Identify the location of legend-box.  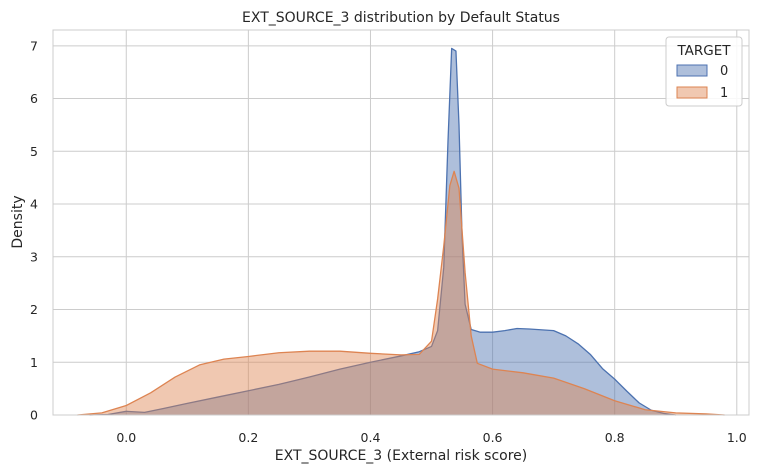
(704, 71).